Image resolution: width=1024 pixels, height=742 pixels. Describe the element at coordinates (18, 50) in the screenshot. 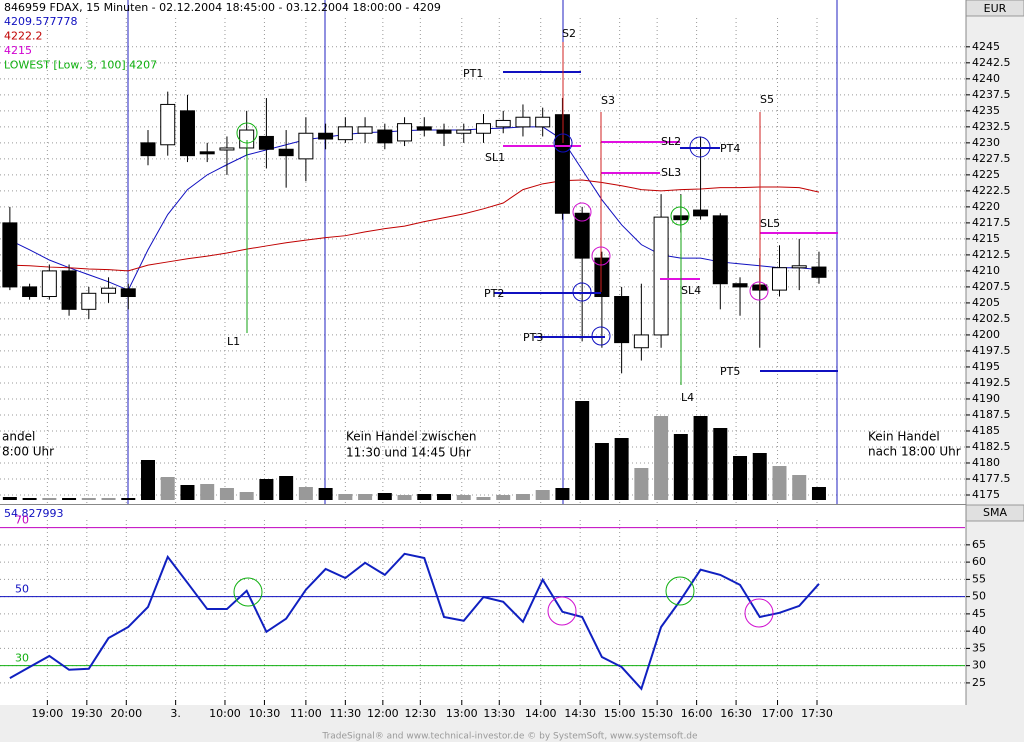

I see `legend-entry: 4215` at that location.